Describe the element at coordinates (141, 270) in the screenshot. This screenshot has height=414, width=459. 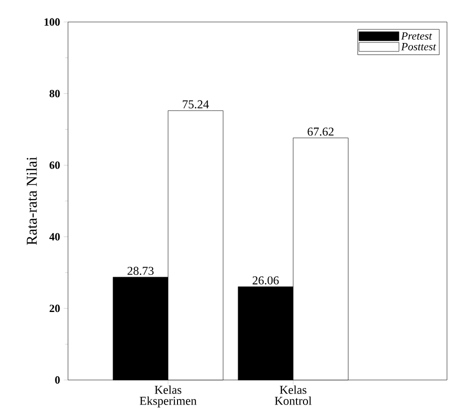
I see `data-label: 28.73` at that location.